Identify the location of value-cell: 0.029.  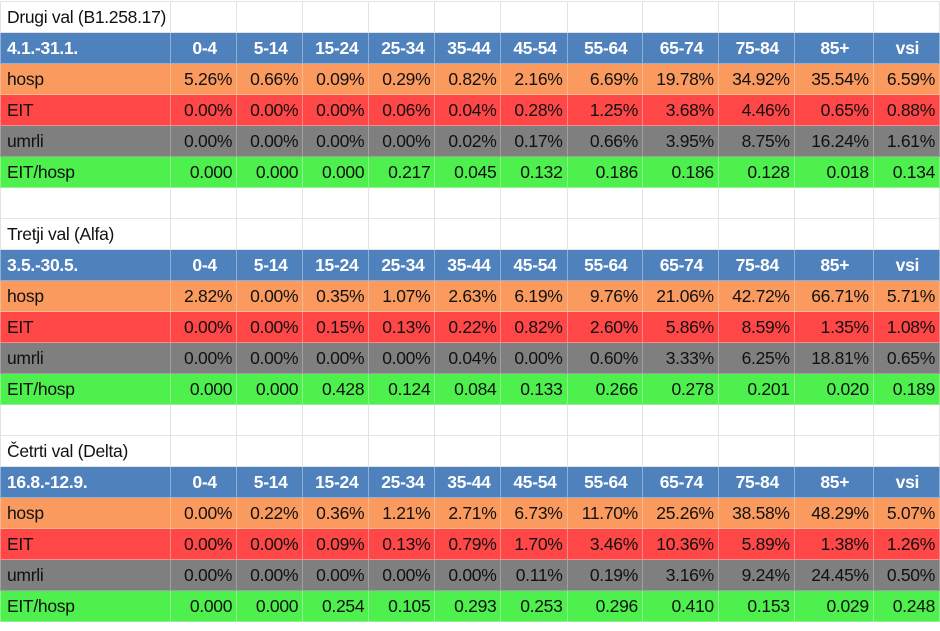
(833, 606).